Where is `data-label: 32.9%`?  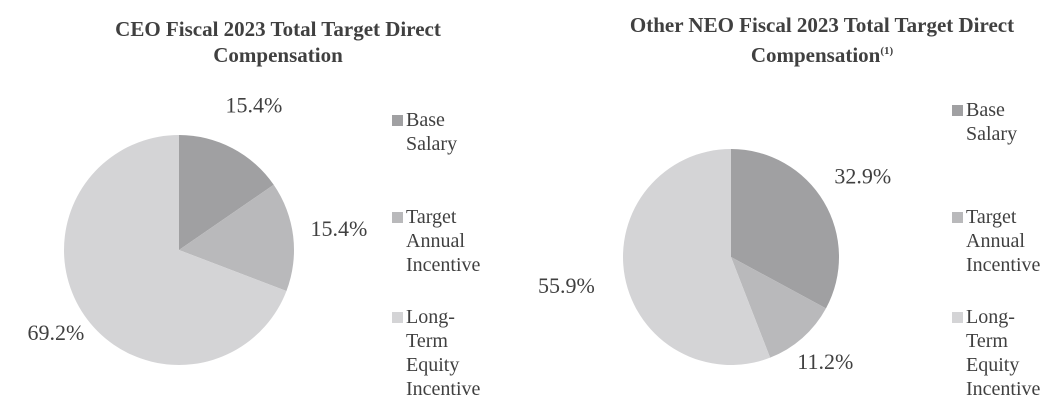
data-label: 32.9% is located at coordinates (862, 176).